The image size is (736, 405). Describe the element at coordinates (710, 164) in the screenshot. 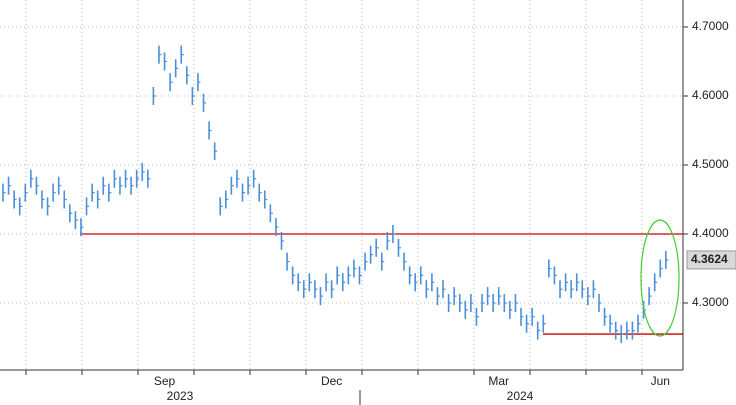

I see `y-tick-label: 4.5000` at that location.